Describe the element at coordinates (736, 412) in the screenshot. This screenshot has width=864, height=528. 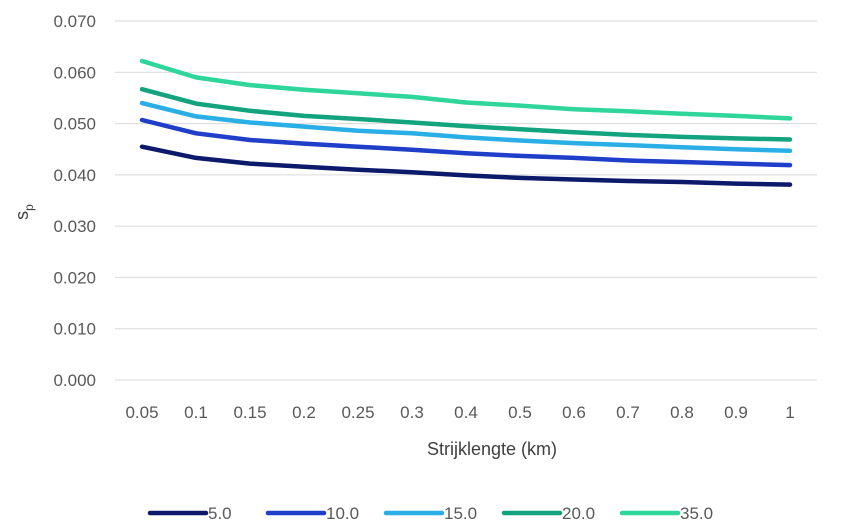
I see `x-tick-label: 0.9` at that location.